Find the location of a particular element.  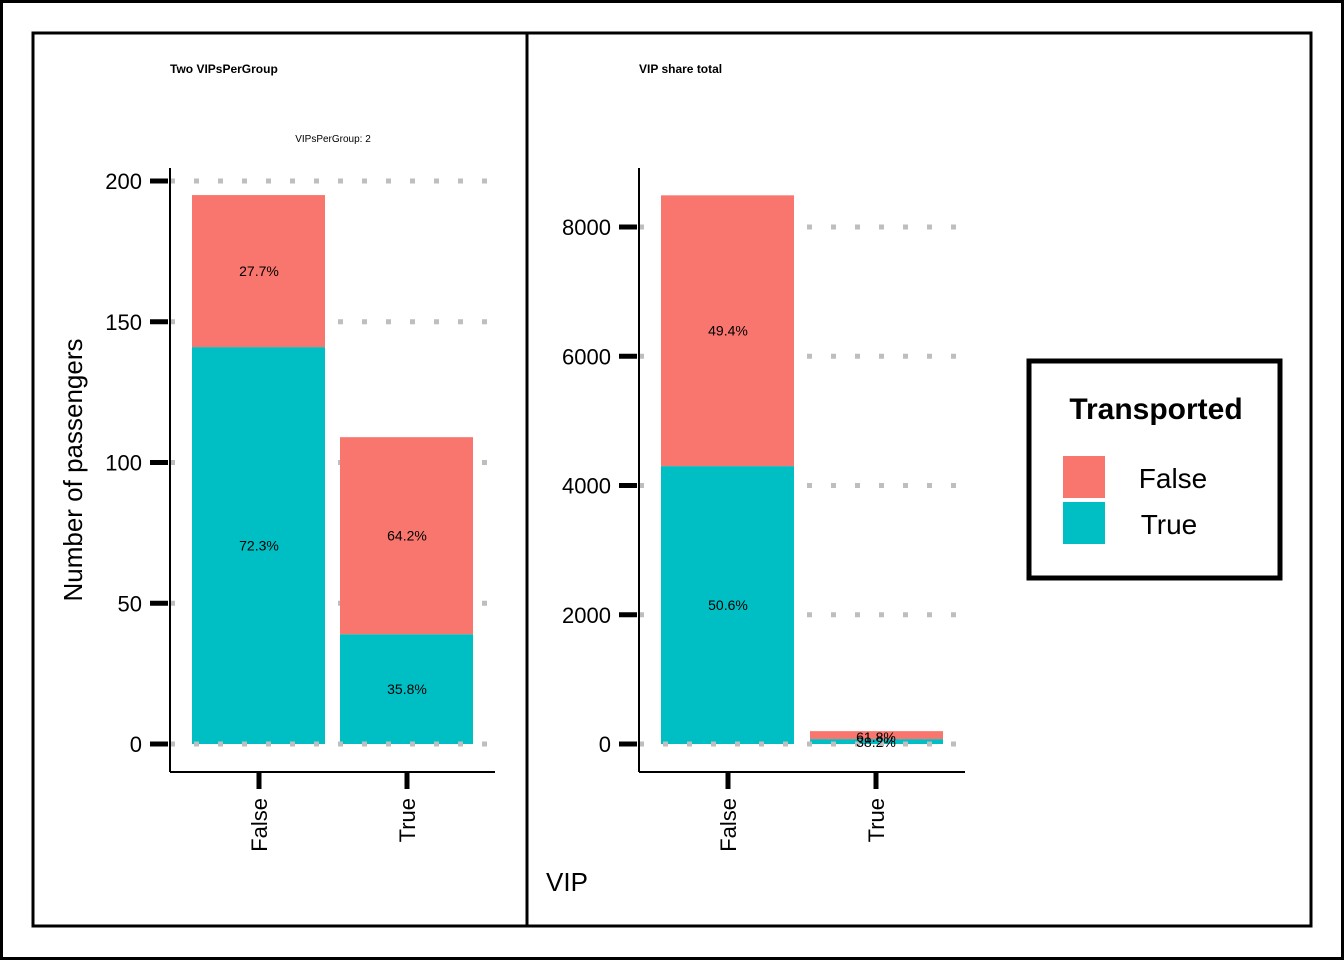

y-tick-label: 2000 is located at coordinates (586, 615).